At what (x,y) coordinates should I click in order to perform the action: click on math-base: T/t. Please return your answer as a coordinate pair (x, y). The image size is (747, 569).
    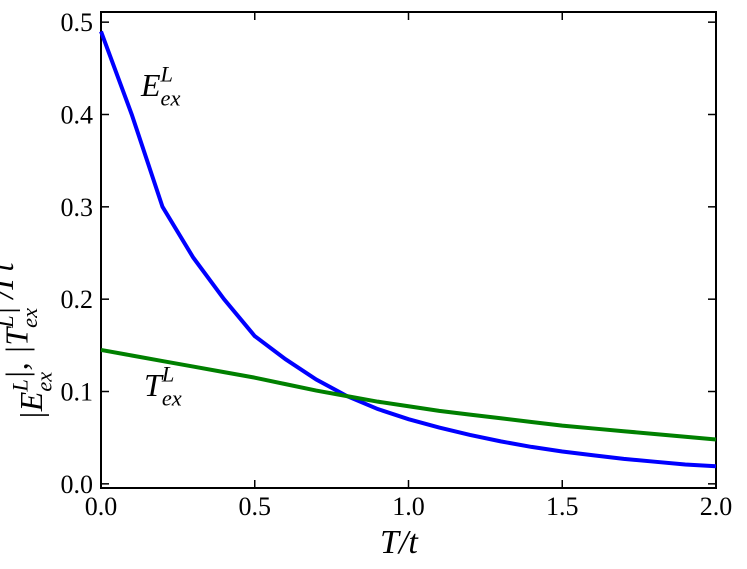
    Looking at the image, I should click on (399, 542).